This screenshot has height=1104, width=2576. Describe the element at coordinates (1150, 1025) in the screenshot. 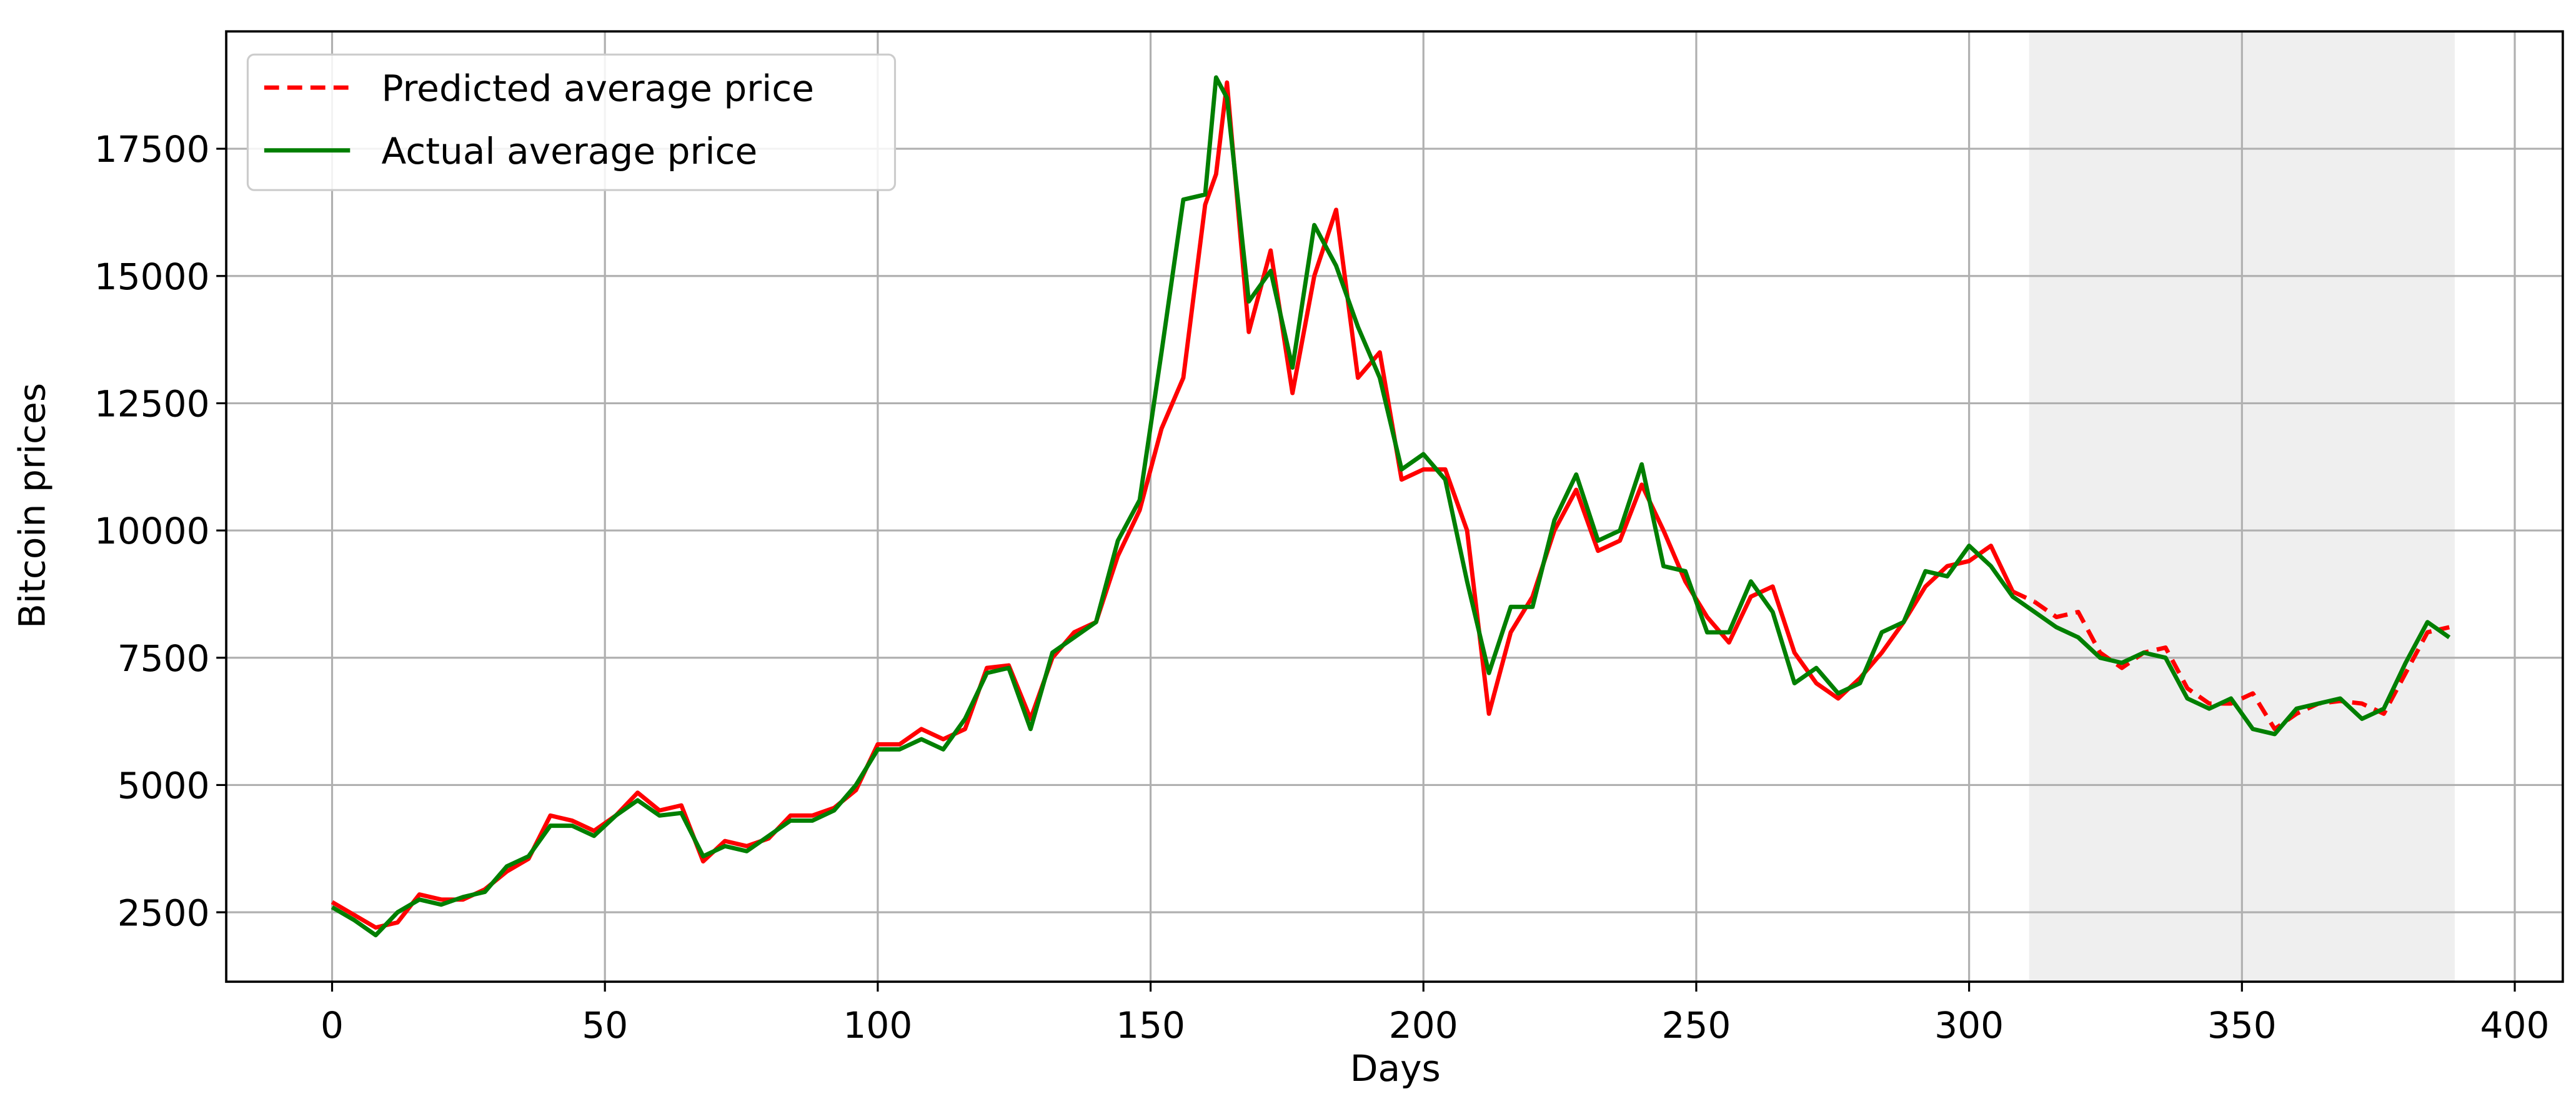

I see `x-tick-label: 150` at that location.